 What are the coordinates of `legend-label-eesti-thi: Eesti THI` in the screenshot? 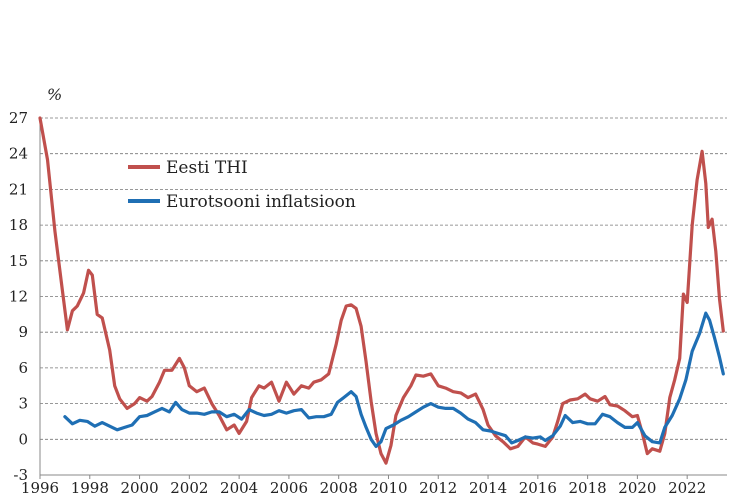 It's located at (207, 168).